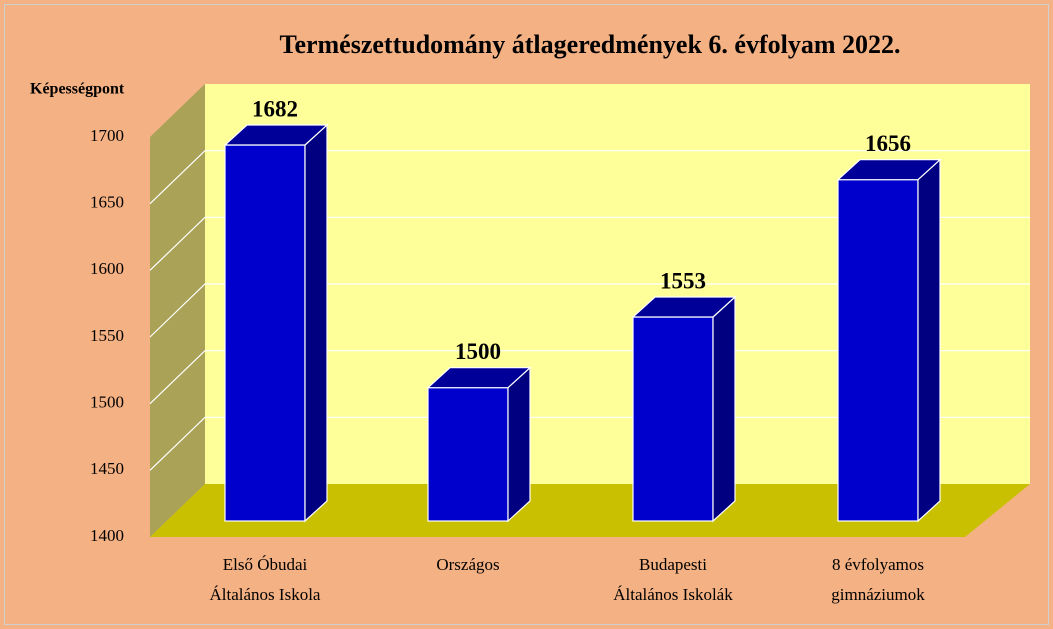  Describe the element at coordinates (107, 135) in the screenshot. I see `y-tick-label: 1700` at that location.